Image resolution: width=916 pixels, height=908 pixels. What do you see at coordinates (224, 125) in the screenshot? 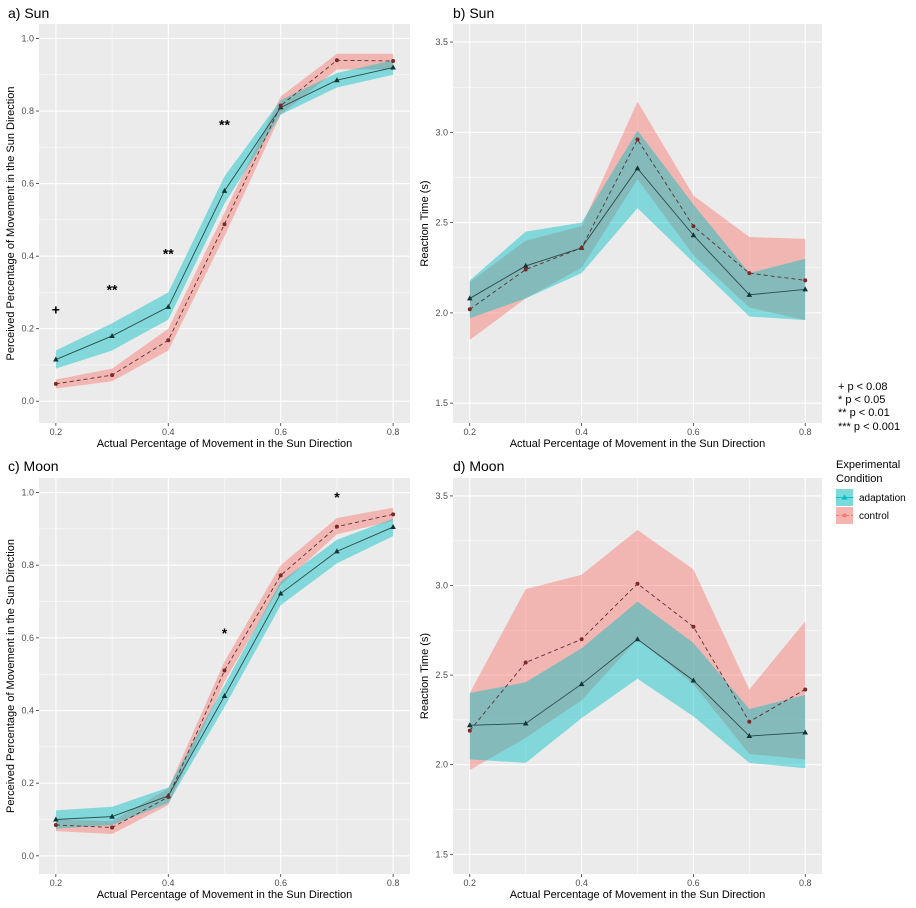
I see `significance-marker: **` at bounding box center [224, 125].